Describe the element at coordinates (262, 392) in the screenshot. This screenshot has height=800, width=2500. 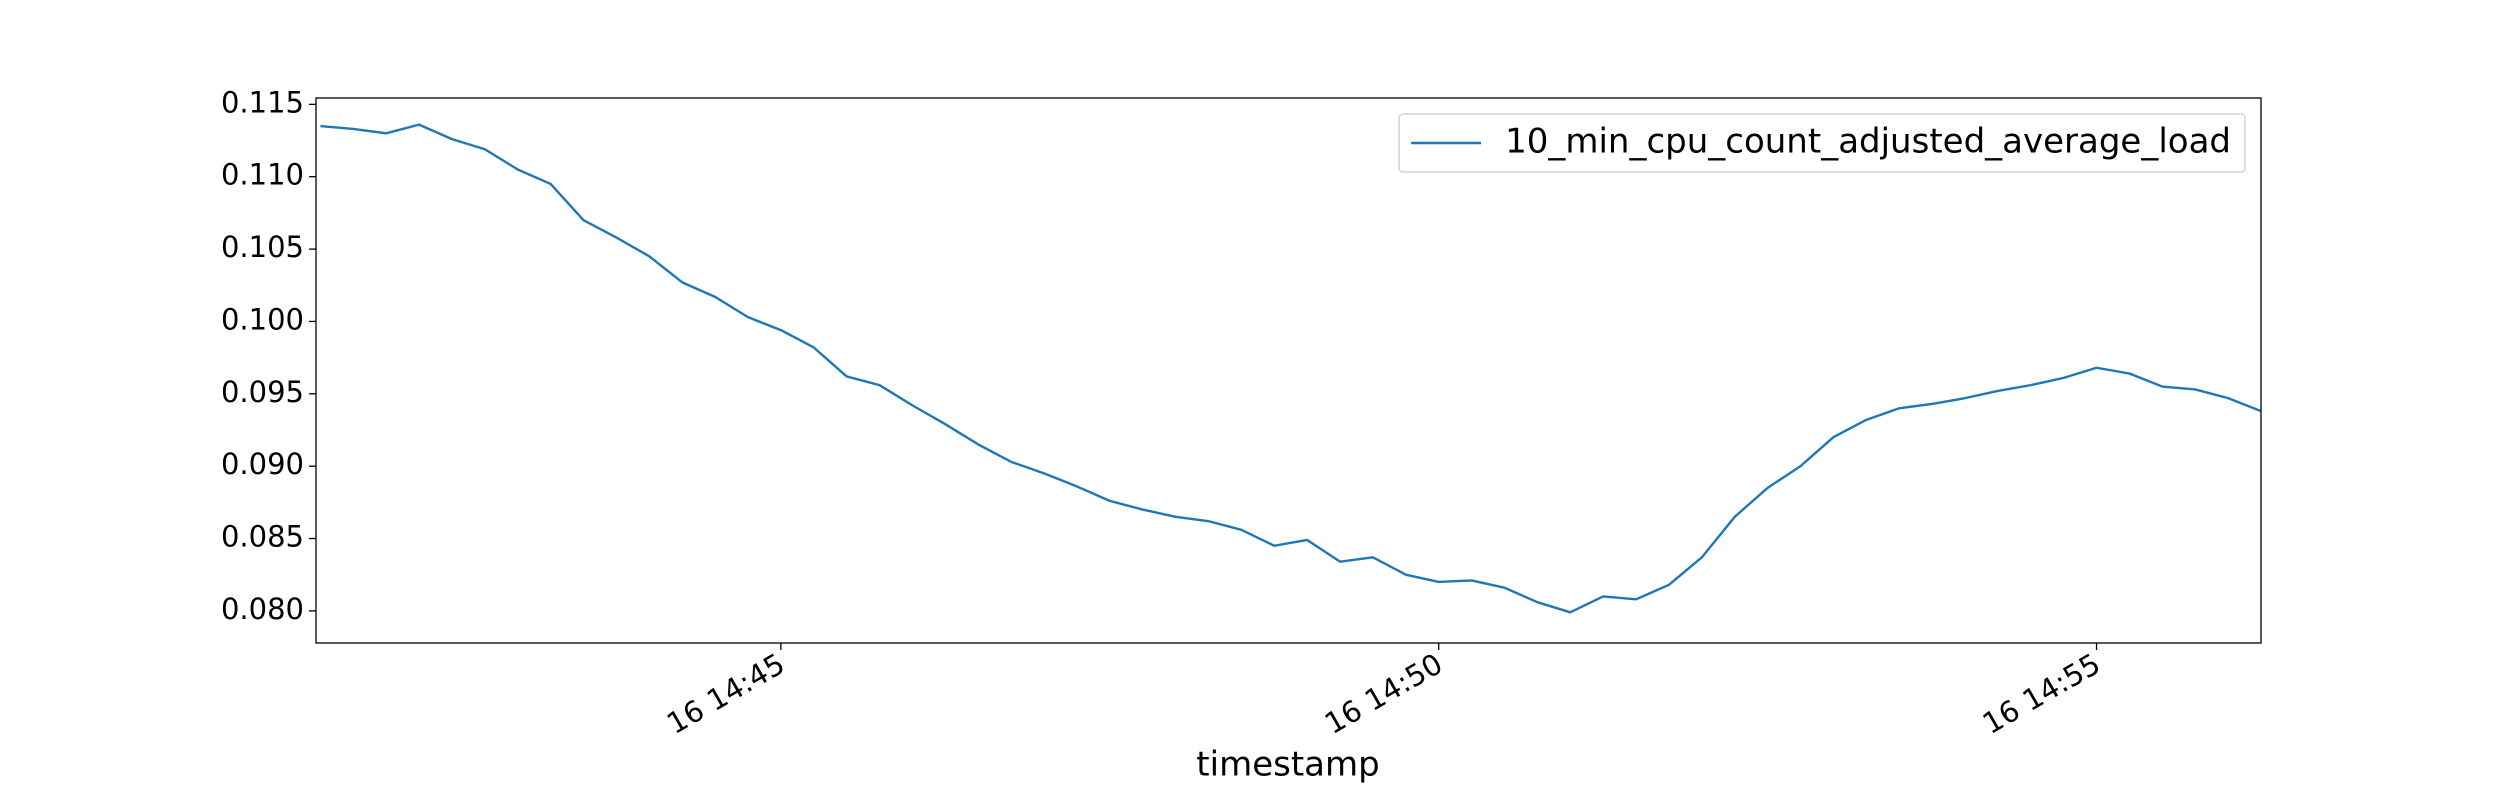
I see `y-tick-label: 0.095` at that location.